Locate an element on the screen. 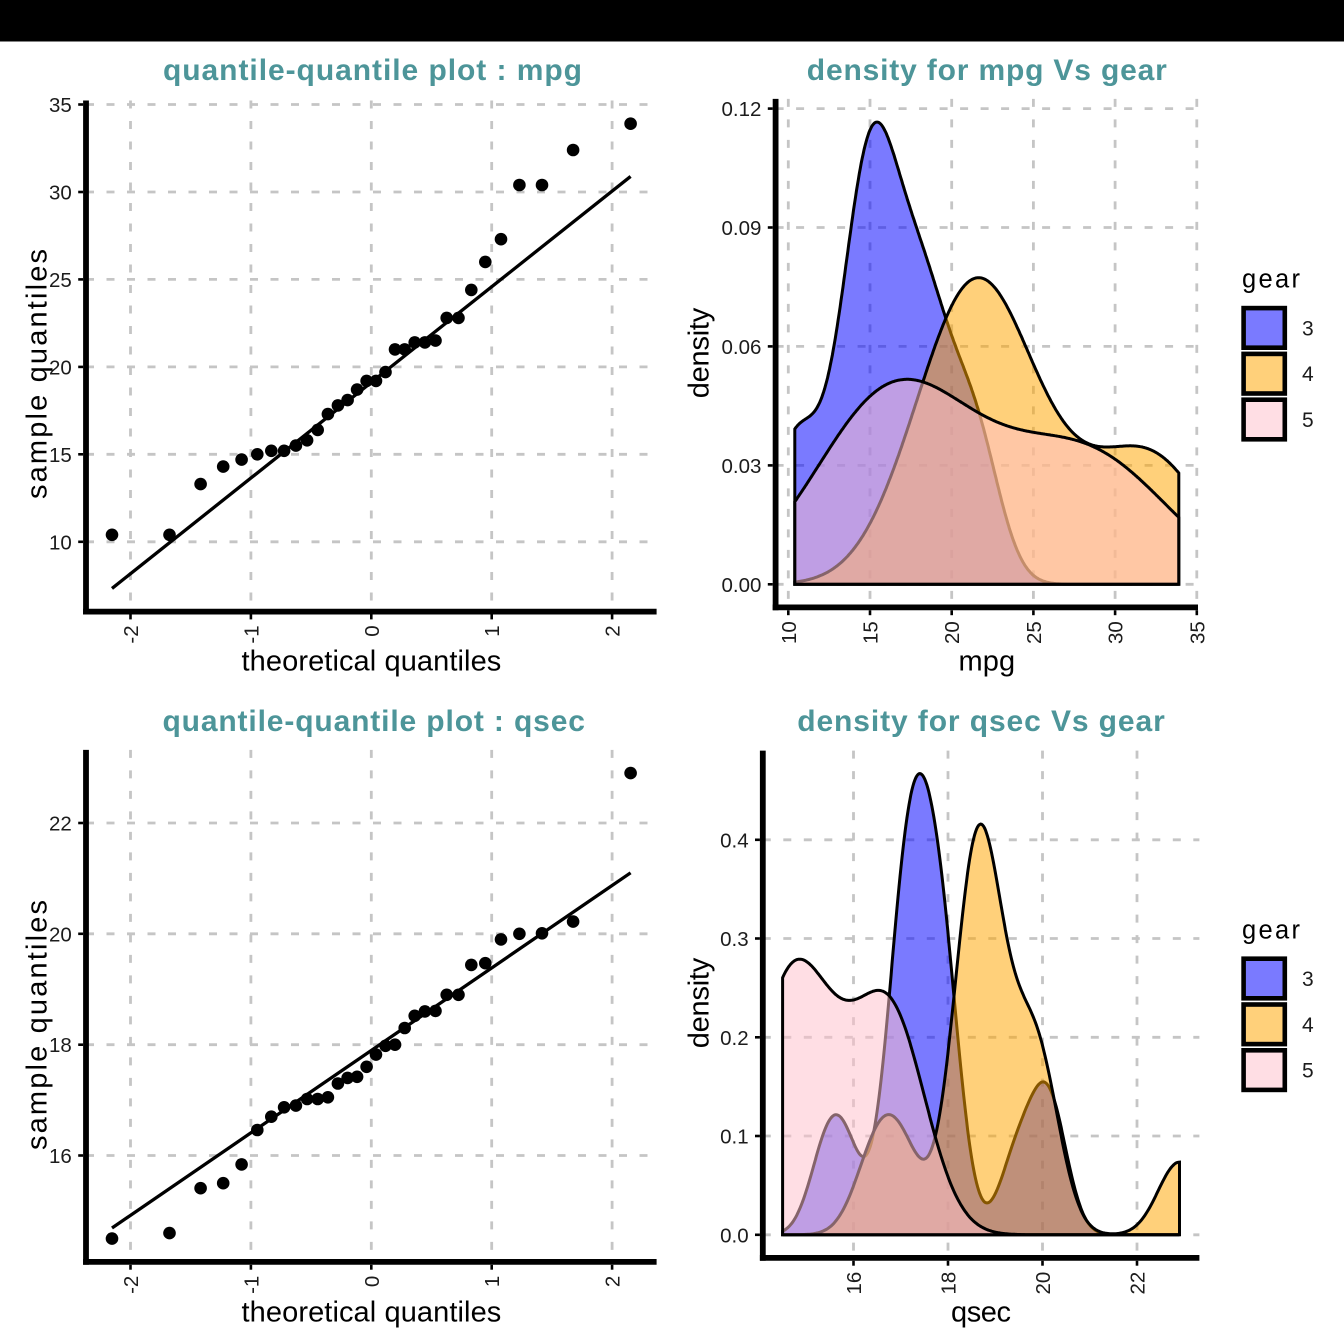  svg-text: 0.06 is located at coordinates (741, 347).